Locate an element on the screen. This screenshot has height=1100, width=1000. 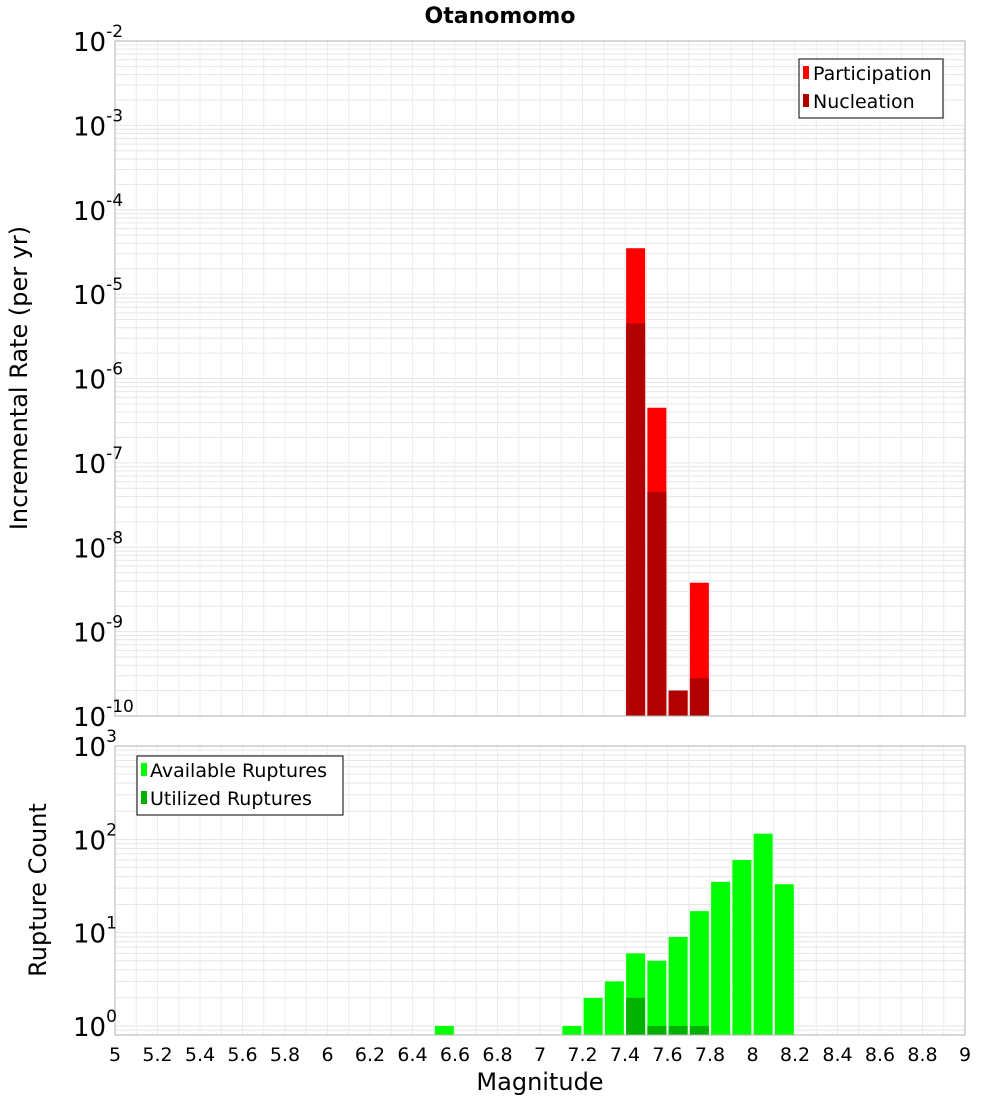
bottom-y-tick-labels: 10⁰ 10¹ 10² 10³ is located at coordinates (95, 885).